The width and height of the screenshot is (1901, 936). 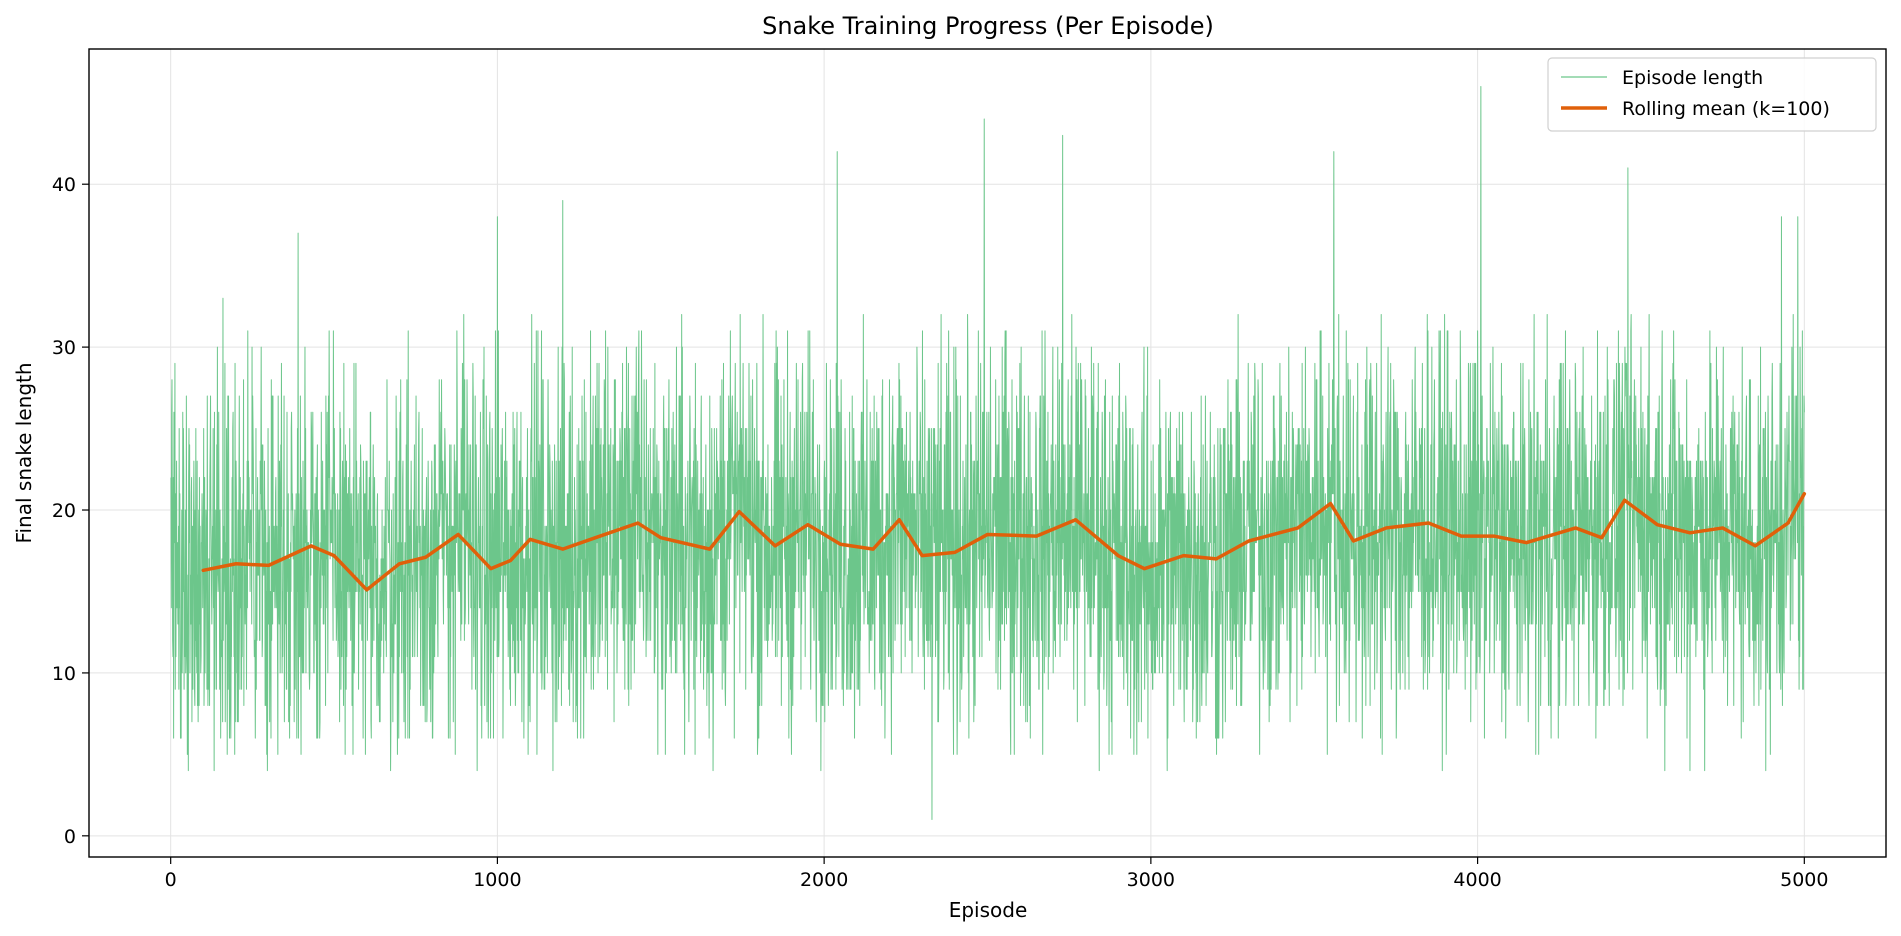 What do you see at coordinates (988, 26) in the screenshot?
I see `chart-title: Snake Training Progress (Per Episode)` at bounding box center [988, 26].